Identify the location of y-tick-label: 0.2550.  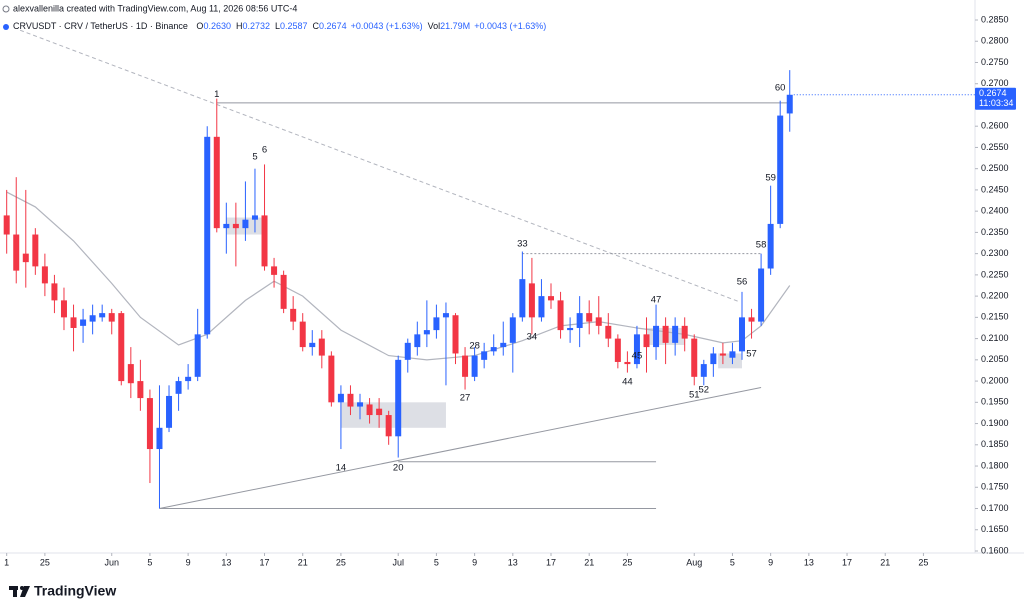
(995, 147).